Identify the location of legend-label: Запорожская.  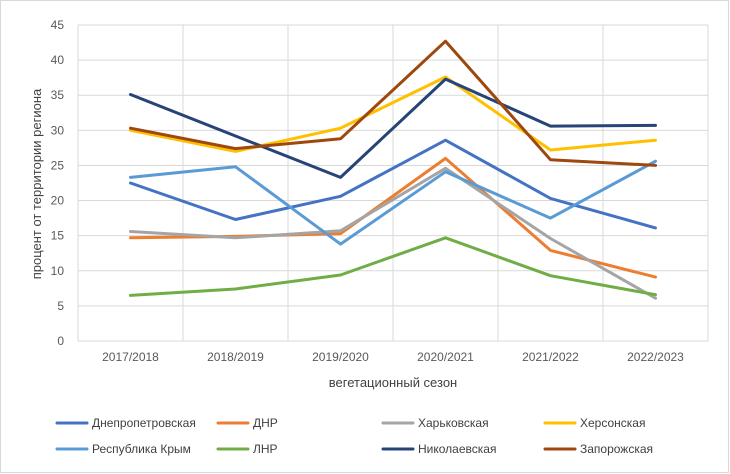
(616, 449).